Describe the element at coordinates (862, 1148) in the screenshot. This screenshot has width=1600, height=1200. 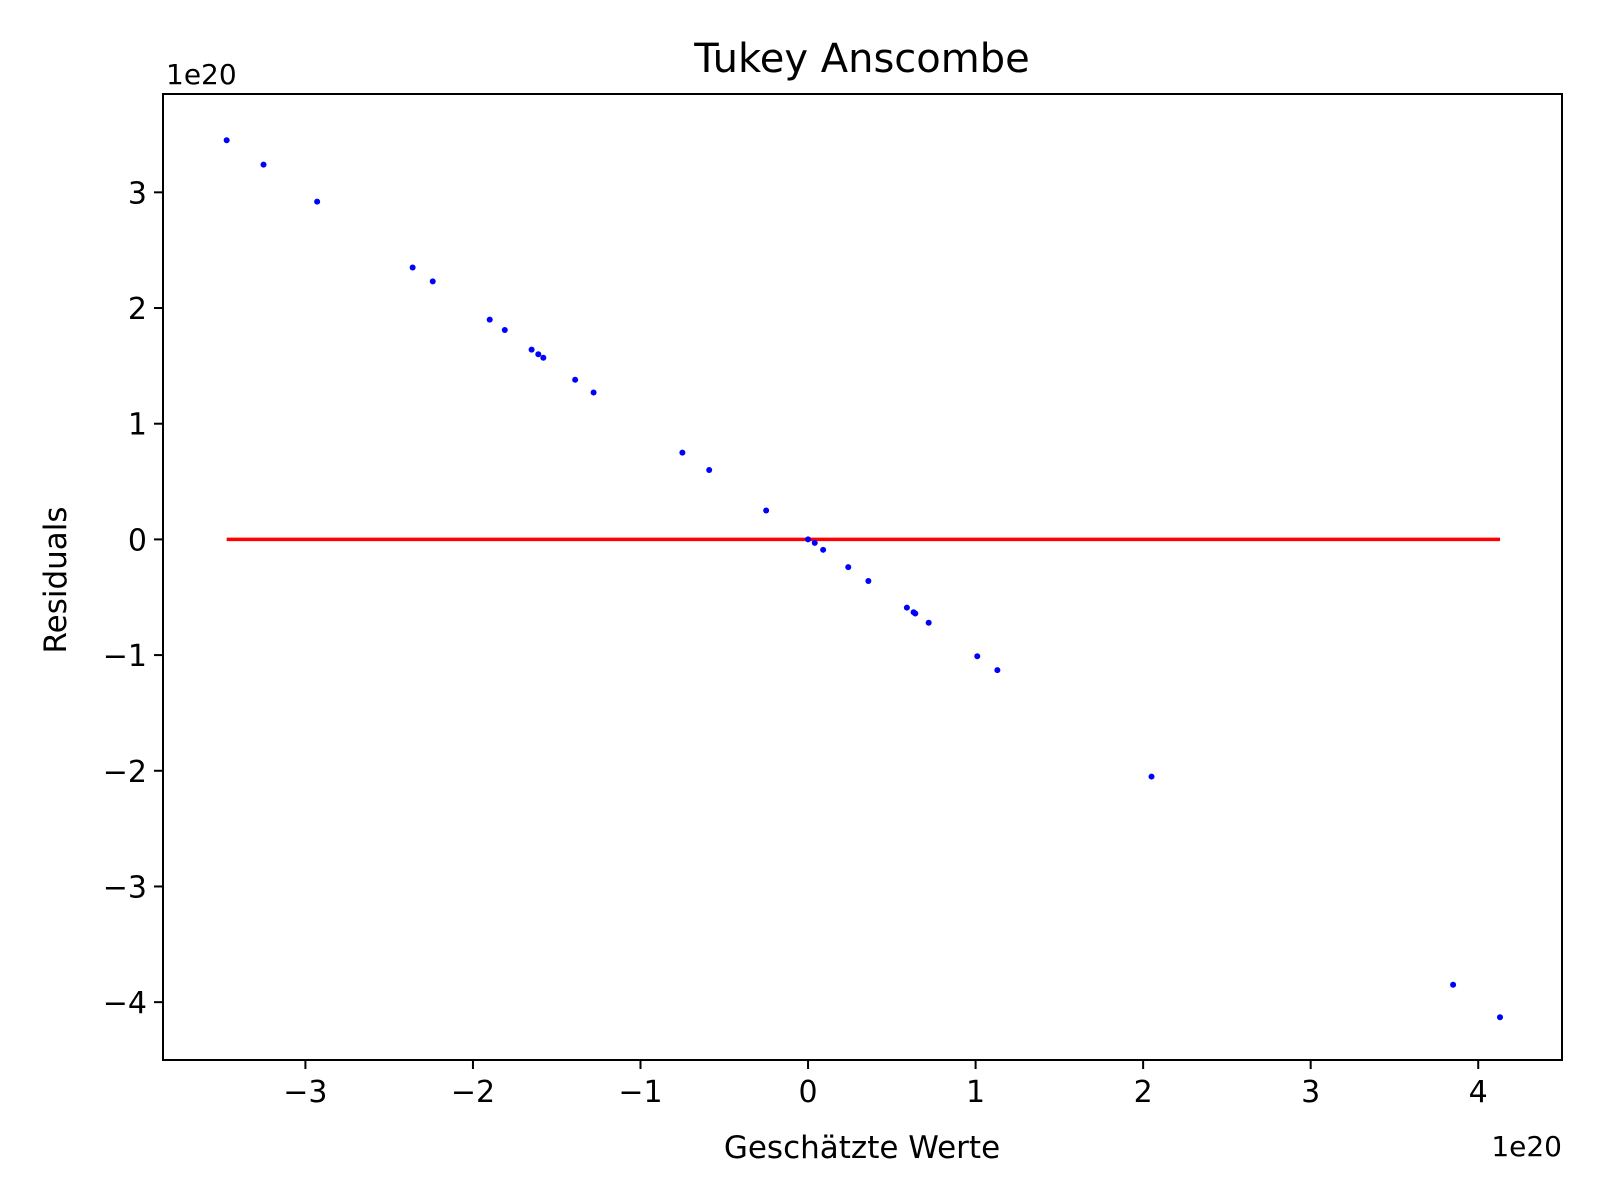
I see `x-axis-label: Geschätzte Werte` at that location.